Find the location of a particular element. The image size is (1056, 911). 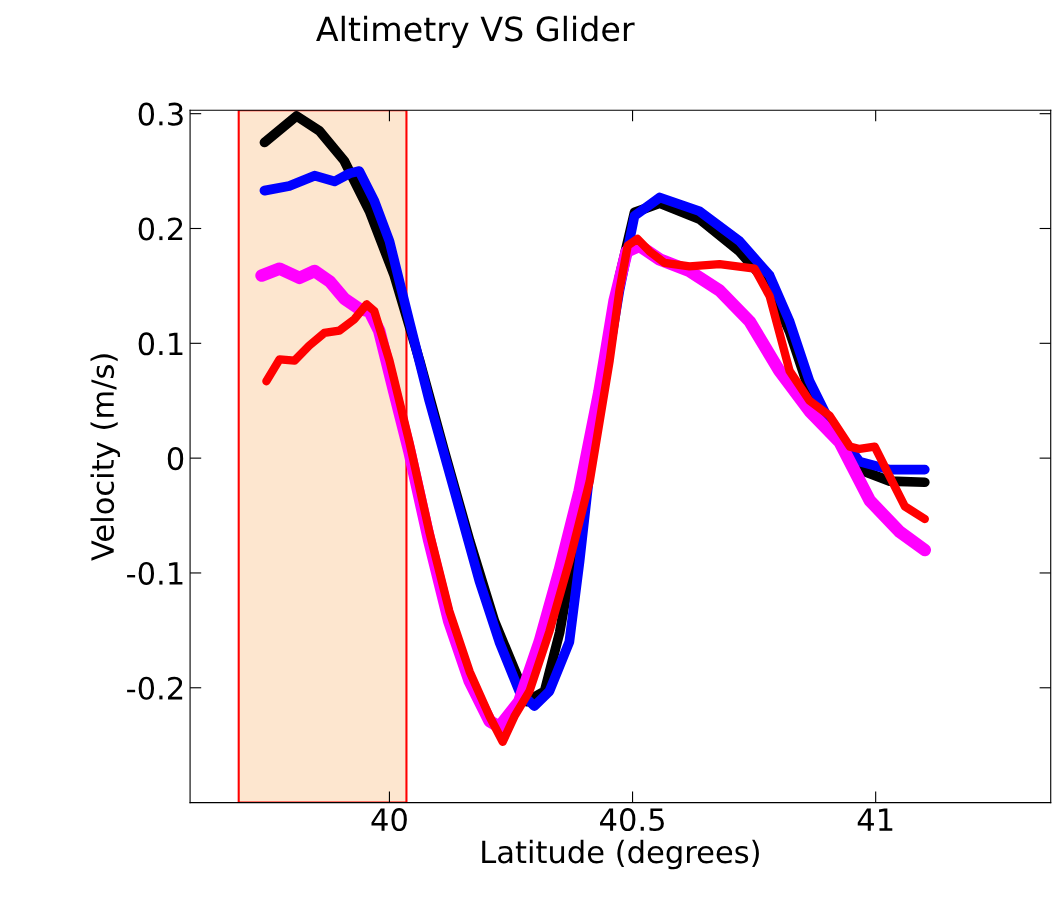

y-tick-label: 0.1 is located at coordinates (160, 344).